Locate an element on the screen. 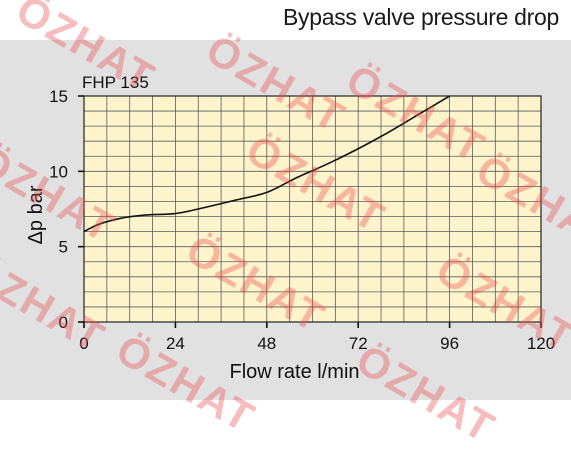 This screenshot has width=571, height=453. x-tick-label: 96 is located at coordinates (449, 343).